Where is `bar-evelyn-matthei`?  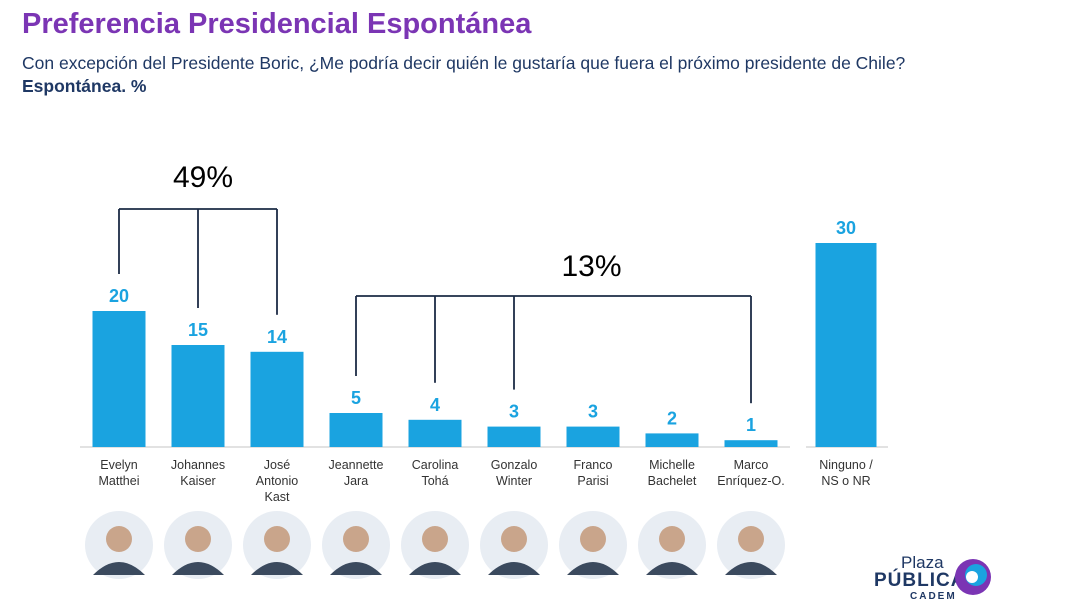 bar-evelyn-matthei is located at coordinates (119, 379).